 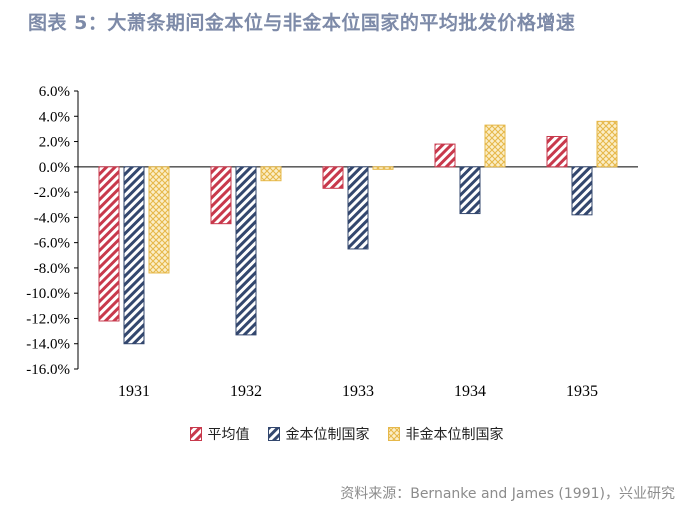 I want to click on y-tick-label: -10.0%, so click(x=48, y=294).